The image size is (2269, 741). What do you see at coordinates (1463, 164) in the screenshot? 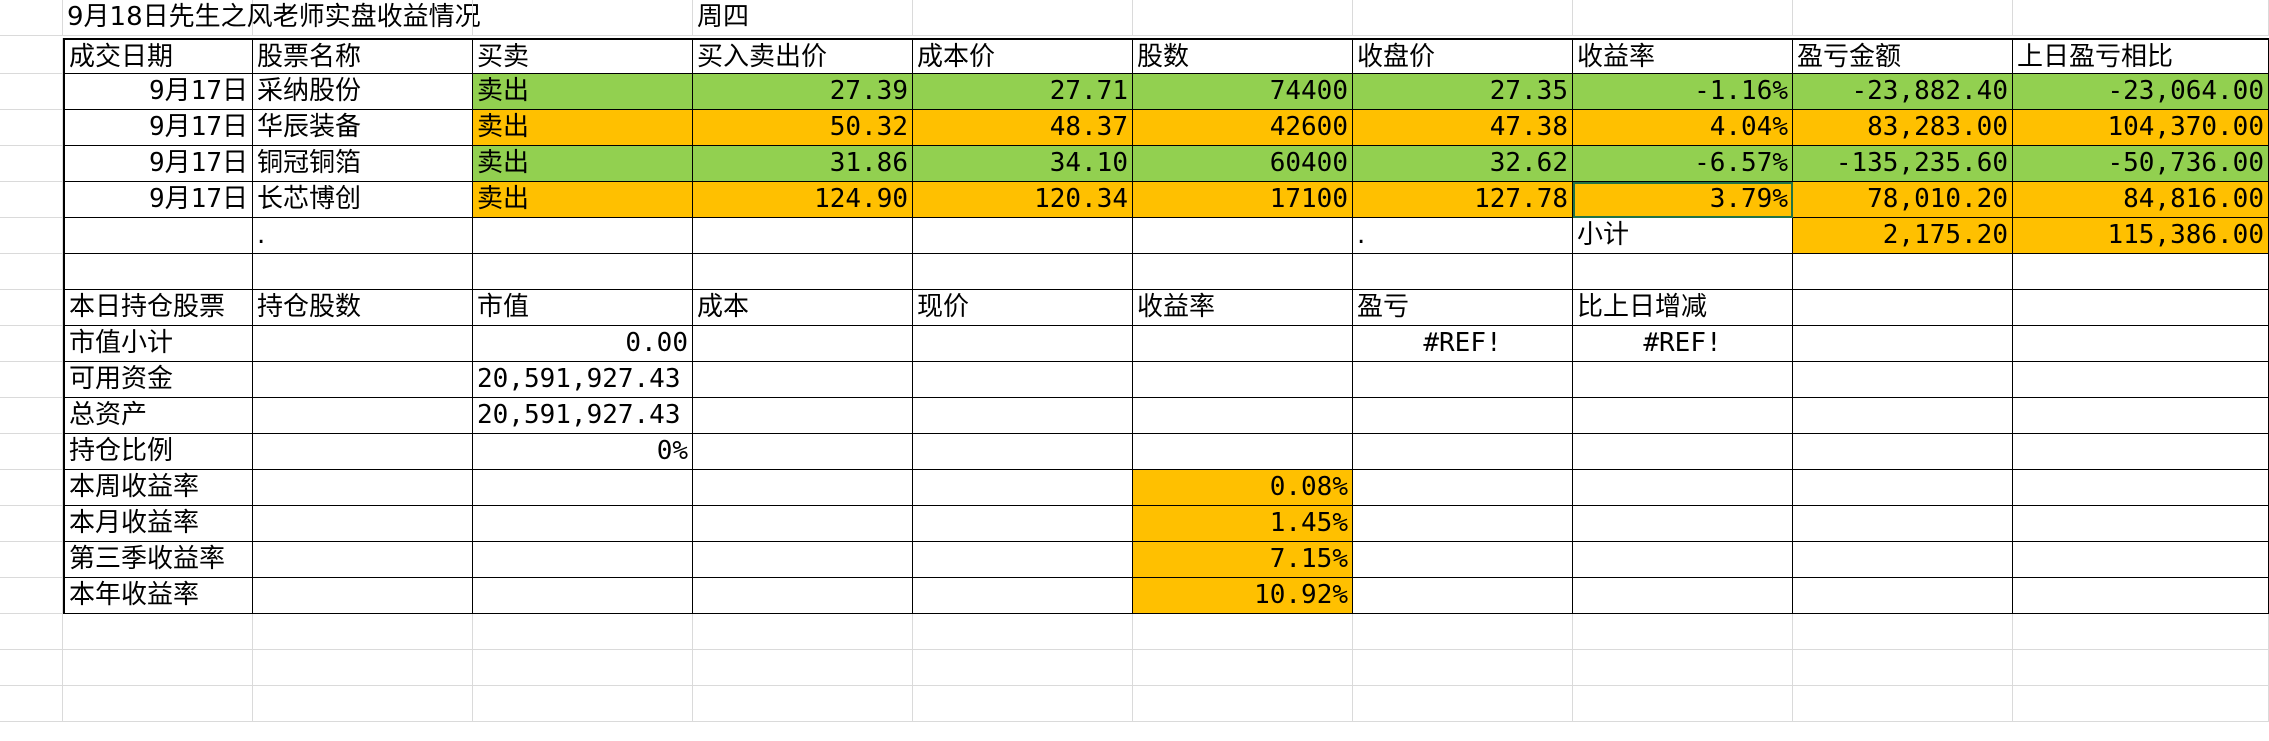
I see `trade-close-cell: 32.62` at bounding box center [1463, 164].